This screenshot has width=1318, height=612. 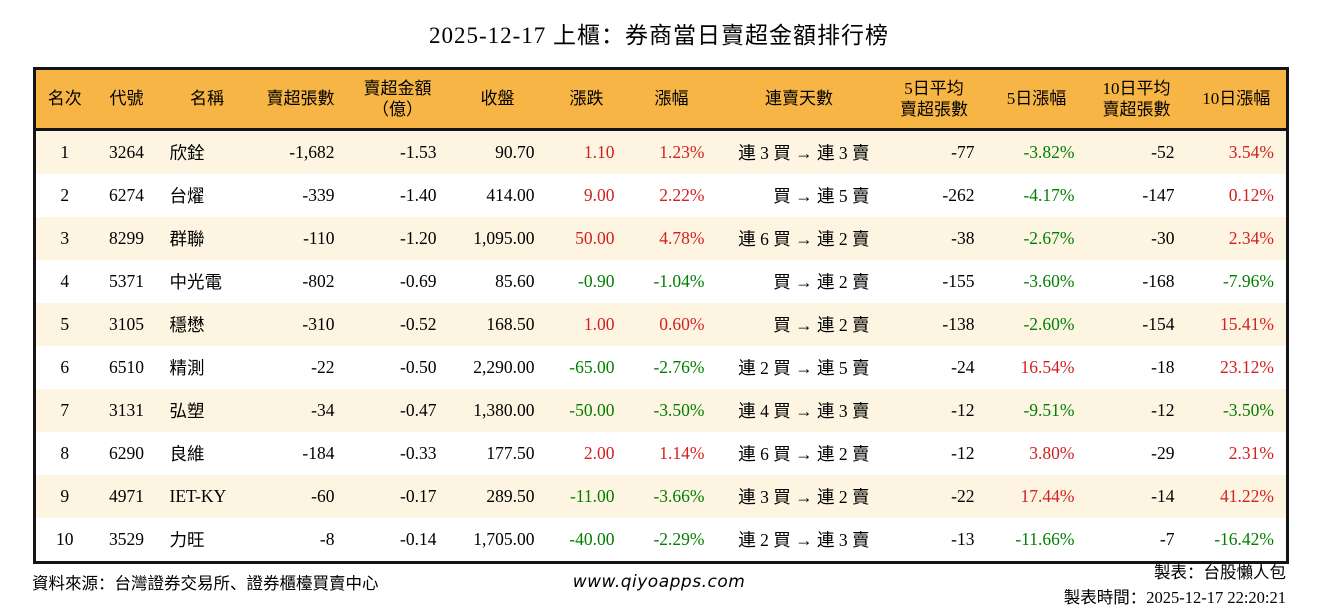 I want to click on cell-net_sell_volume: -802, so click(x=318, y=281).